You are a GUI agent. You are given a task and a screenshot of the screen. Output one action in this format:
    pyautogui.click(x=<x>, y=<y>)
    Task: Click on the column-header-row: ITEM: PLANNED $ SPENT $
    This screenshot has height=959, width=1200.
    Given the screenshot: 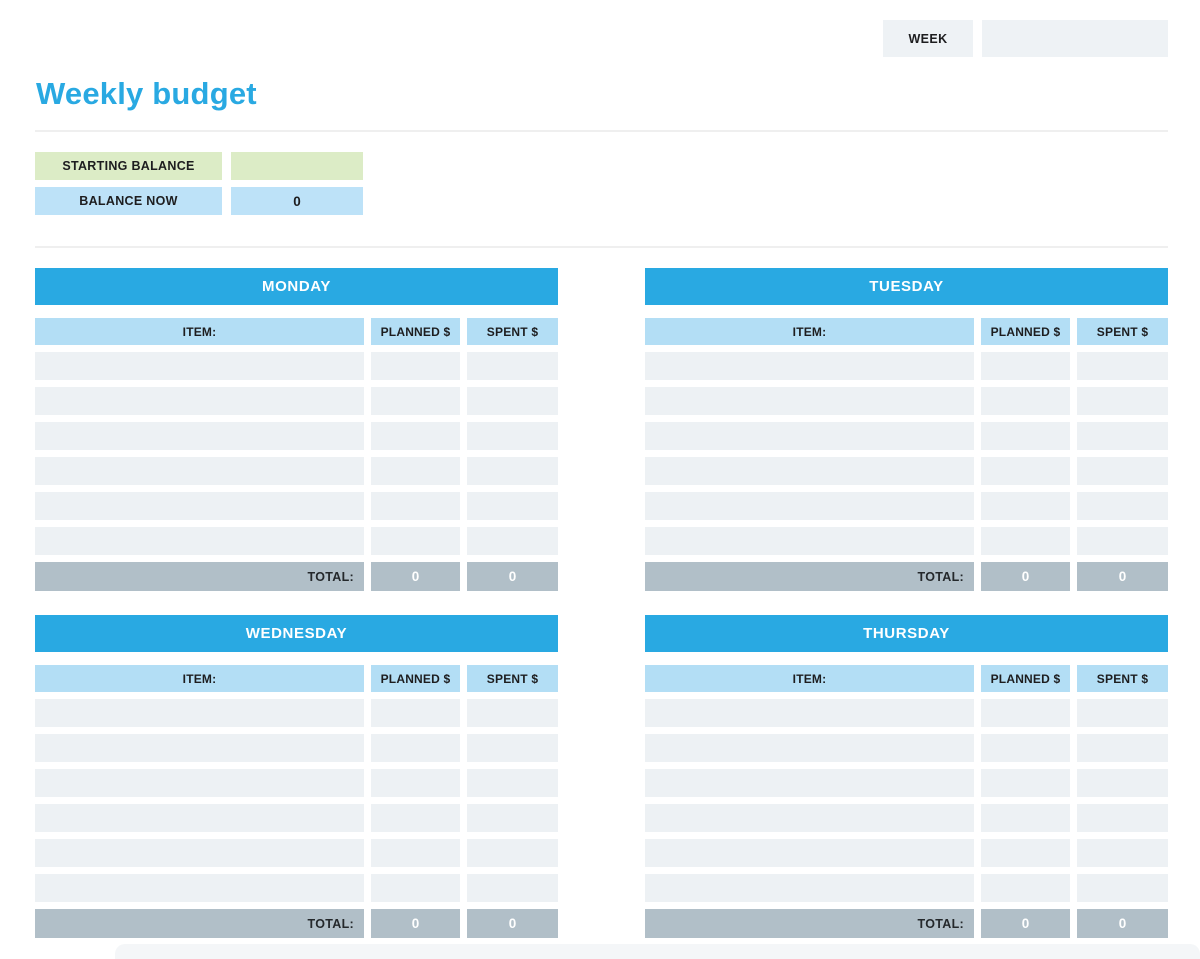 What is the action you would take?
    pyautogui.click(x=296, y=678)
    